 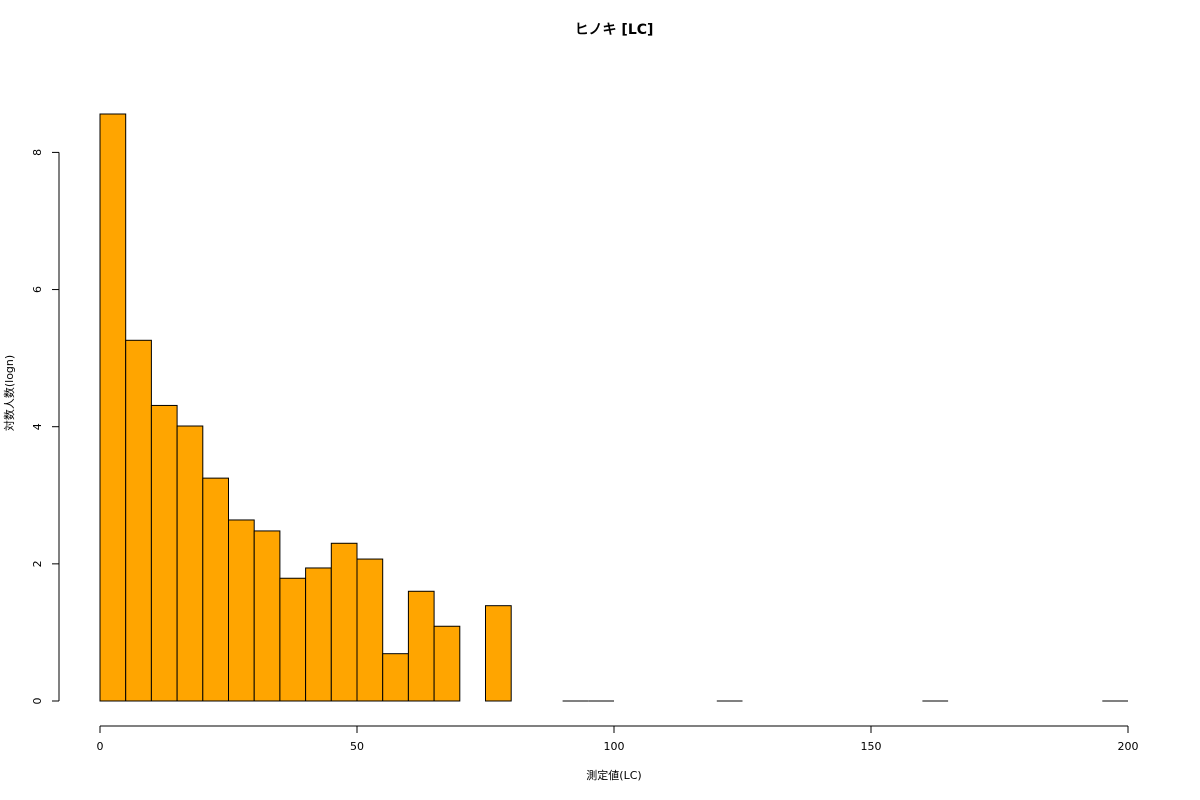 I want to click on y-tick-label: 6, so click(x=37, y=289).